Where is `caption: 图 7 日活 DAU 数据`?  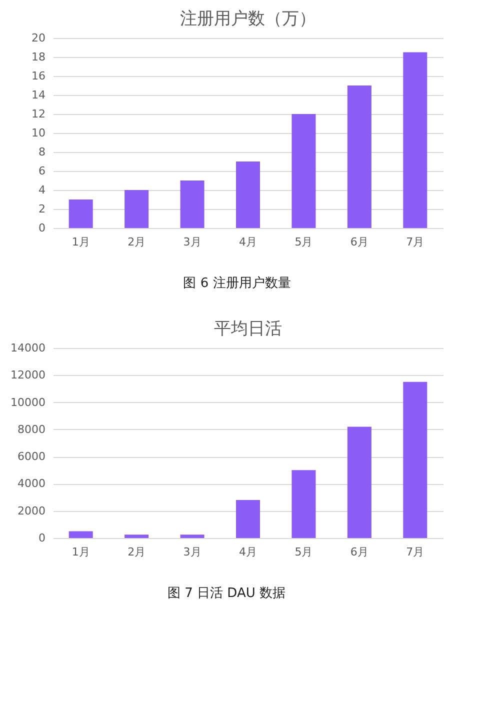
caption: 图 7 日活 DAU 数据 is located at coordinates (227, 593).